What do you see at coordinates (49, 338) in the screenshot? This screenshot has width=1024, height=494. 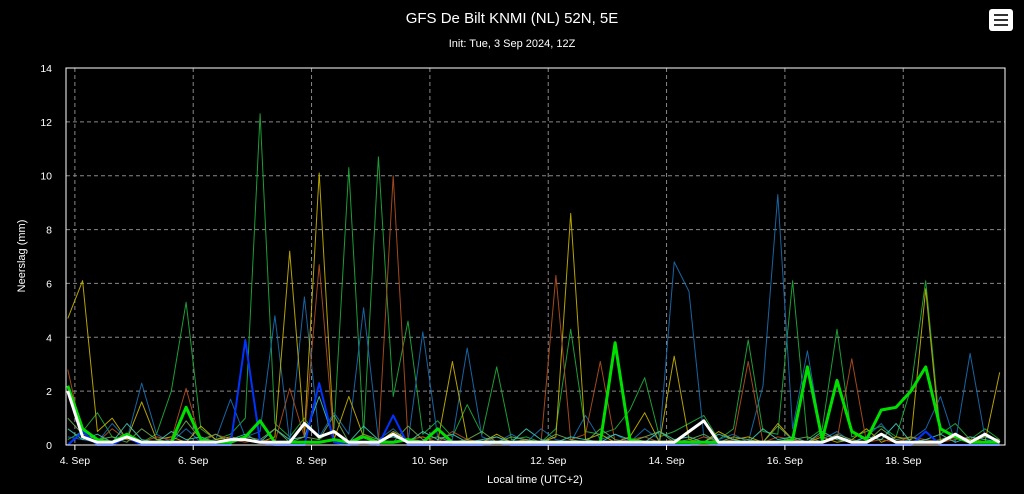 I see `y-tick-label: 4` at bounding box center [49, 338].